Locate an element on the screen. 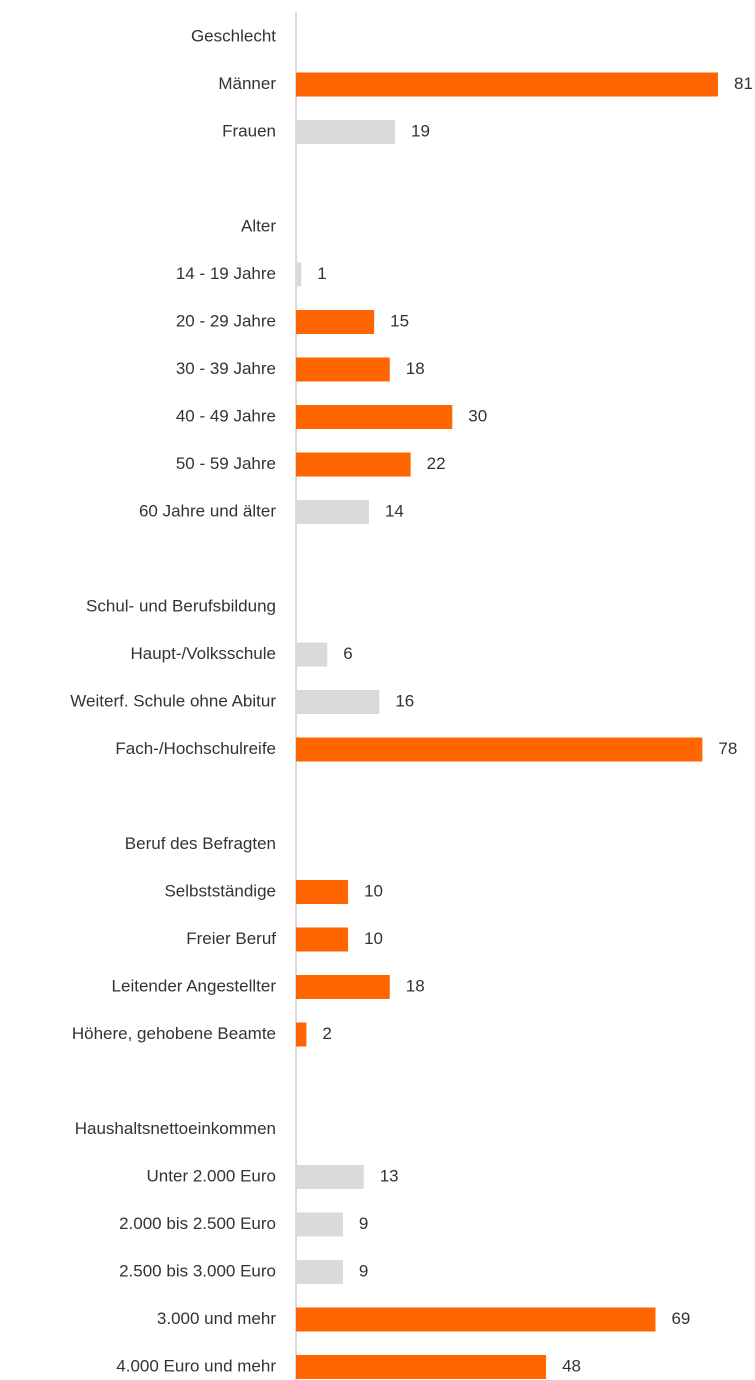 The image size is (755, 1380). category-label: Unter 2.000 Euro is located at coordinates (211, 1175).